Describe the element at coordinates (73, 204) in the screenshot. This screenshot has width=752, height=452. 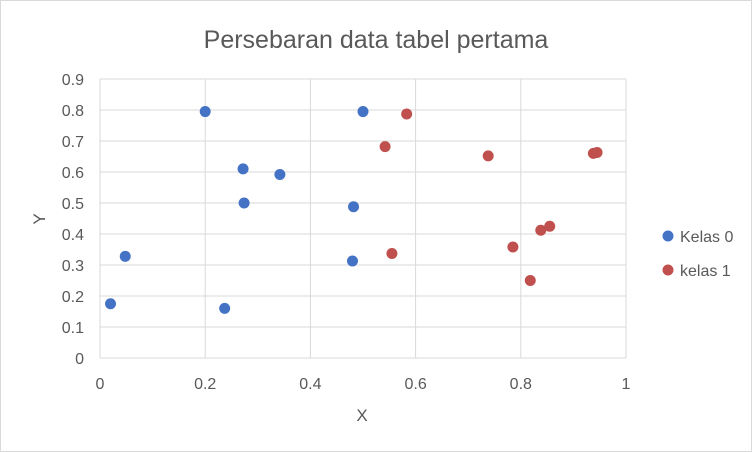
I see `y-tick-label: 0.5` at that location.